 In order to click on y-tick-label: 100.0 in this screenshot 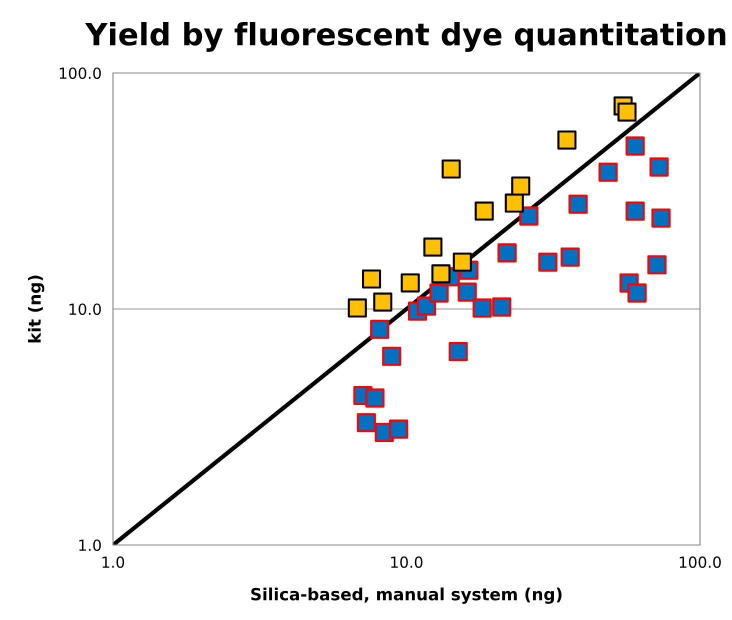, I will do `click(80, 73)`.